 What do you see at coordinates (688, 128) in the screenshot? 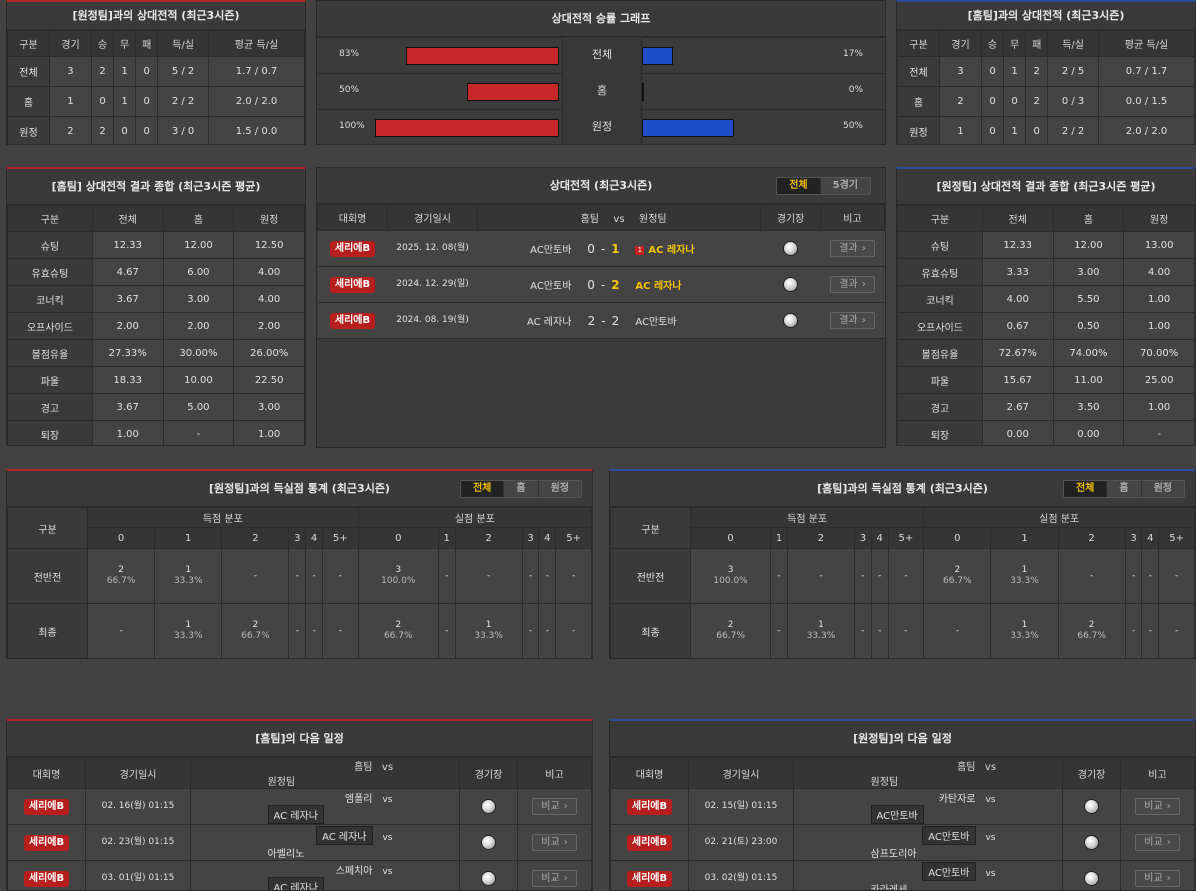
I see `right-bar` at bounding box center [688, 128].